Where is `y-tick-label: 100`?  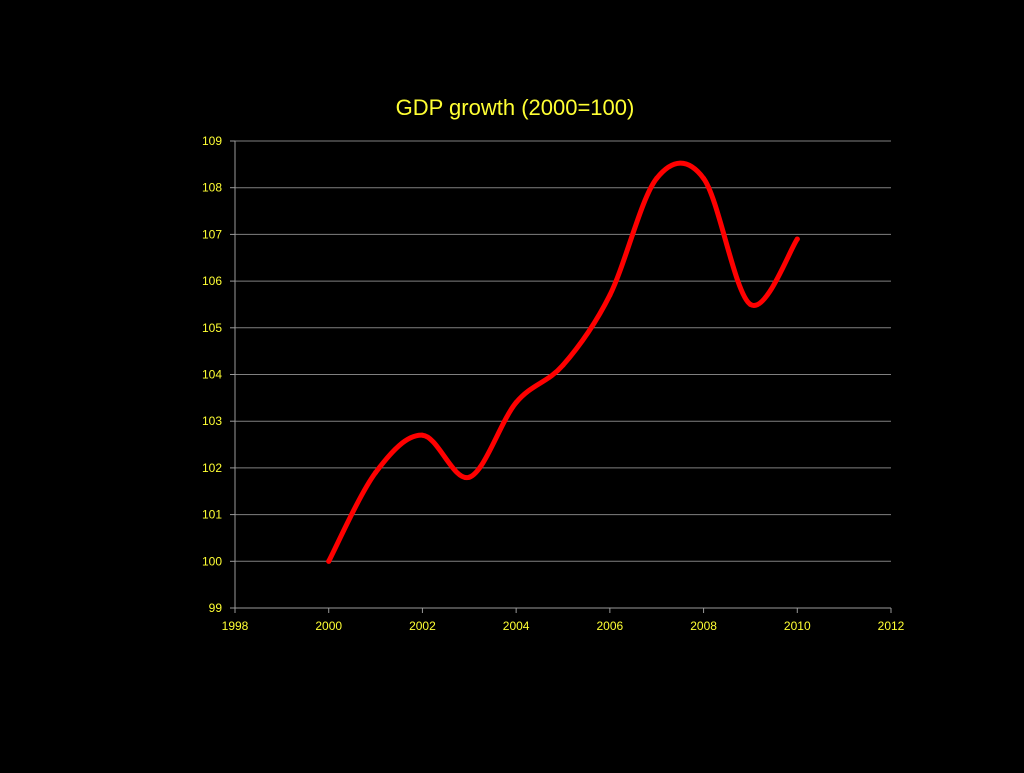 y-tick-label: 100 is located at coordinates (212, 561).